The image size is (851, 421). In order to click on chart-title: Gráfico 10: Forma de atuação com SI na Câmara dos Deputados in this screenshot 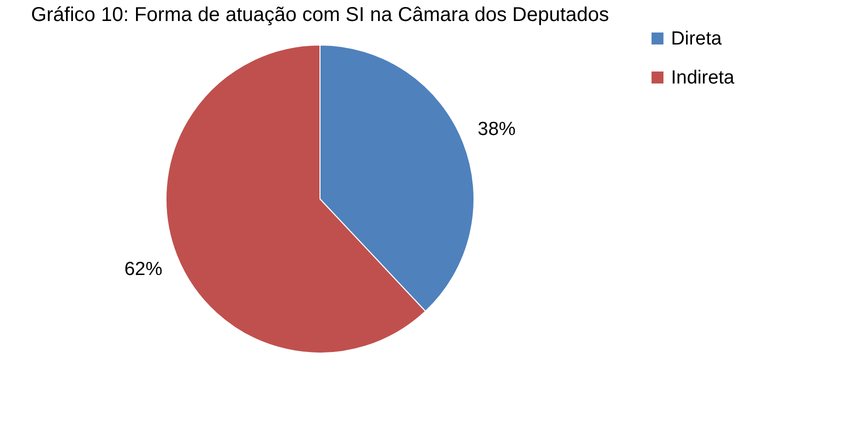, I will do `click(320, 15)`.